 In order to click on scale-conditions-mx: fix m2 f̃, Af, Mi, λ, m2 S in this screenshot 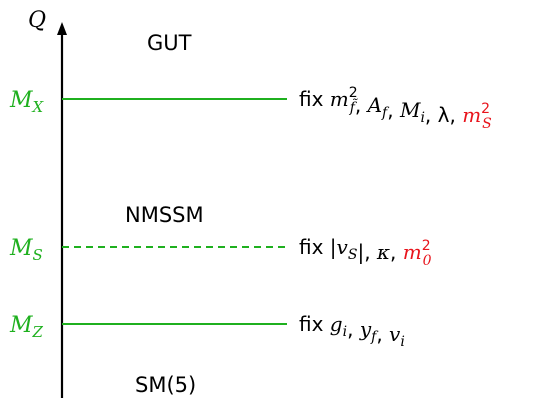, I will do `click(395, 108)`.